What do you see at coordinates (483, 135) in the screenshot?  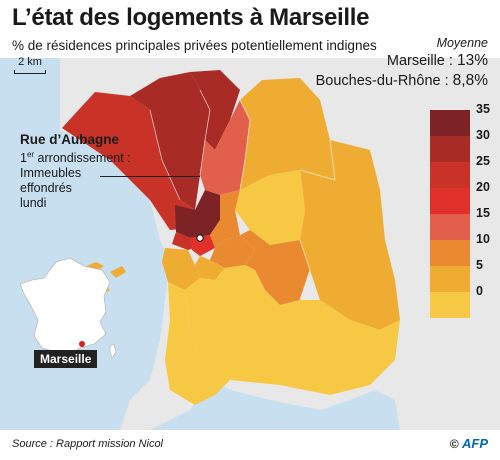 I see `legend-label-30: 30` at bounding box center [483, 135].